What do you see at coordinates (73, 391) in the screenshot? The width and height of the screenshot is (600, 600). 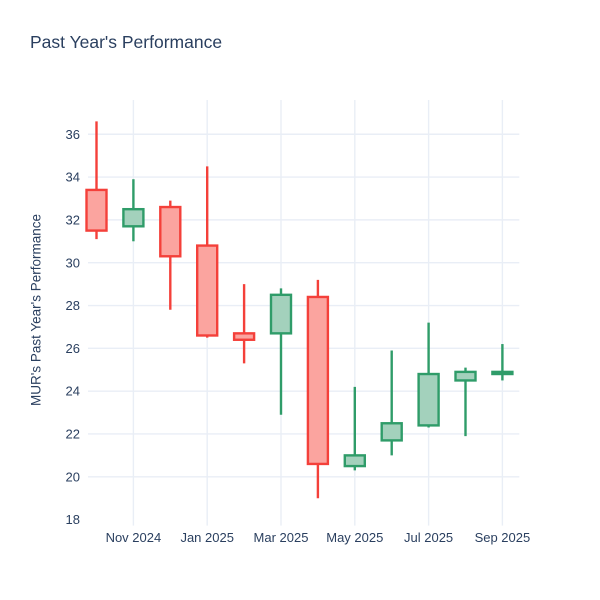 I see `y-tick-label: 24` at bounding box center [73, 391].